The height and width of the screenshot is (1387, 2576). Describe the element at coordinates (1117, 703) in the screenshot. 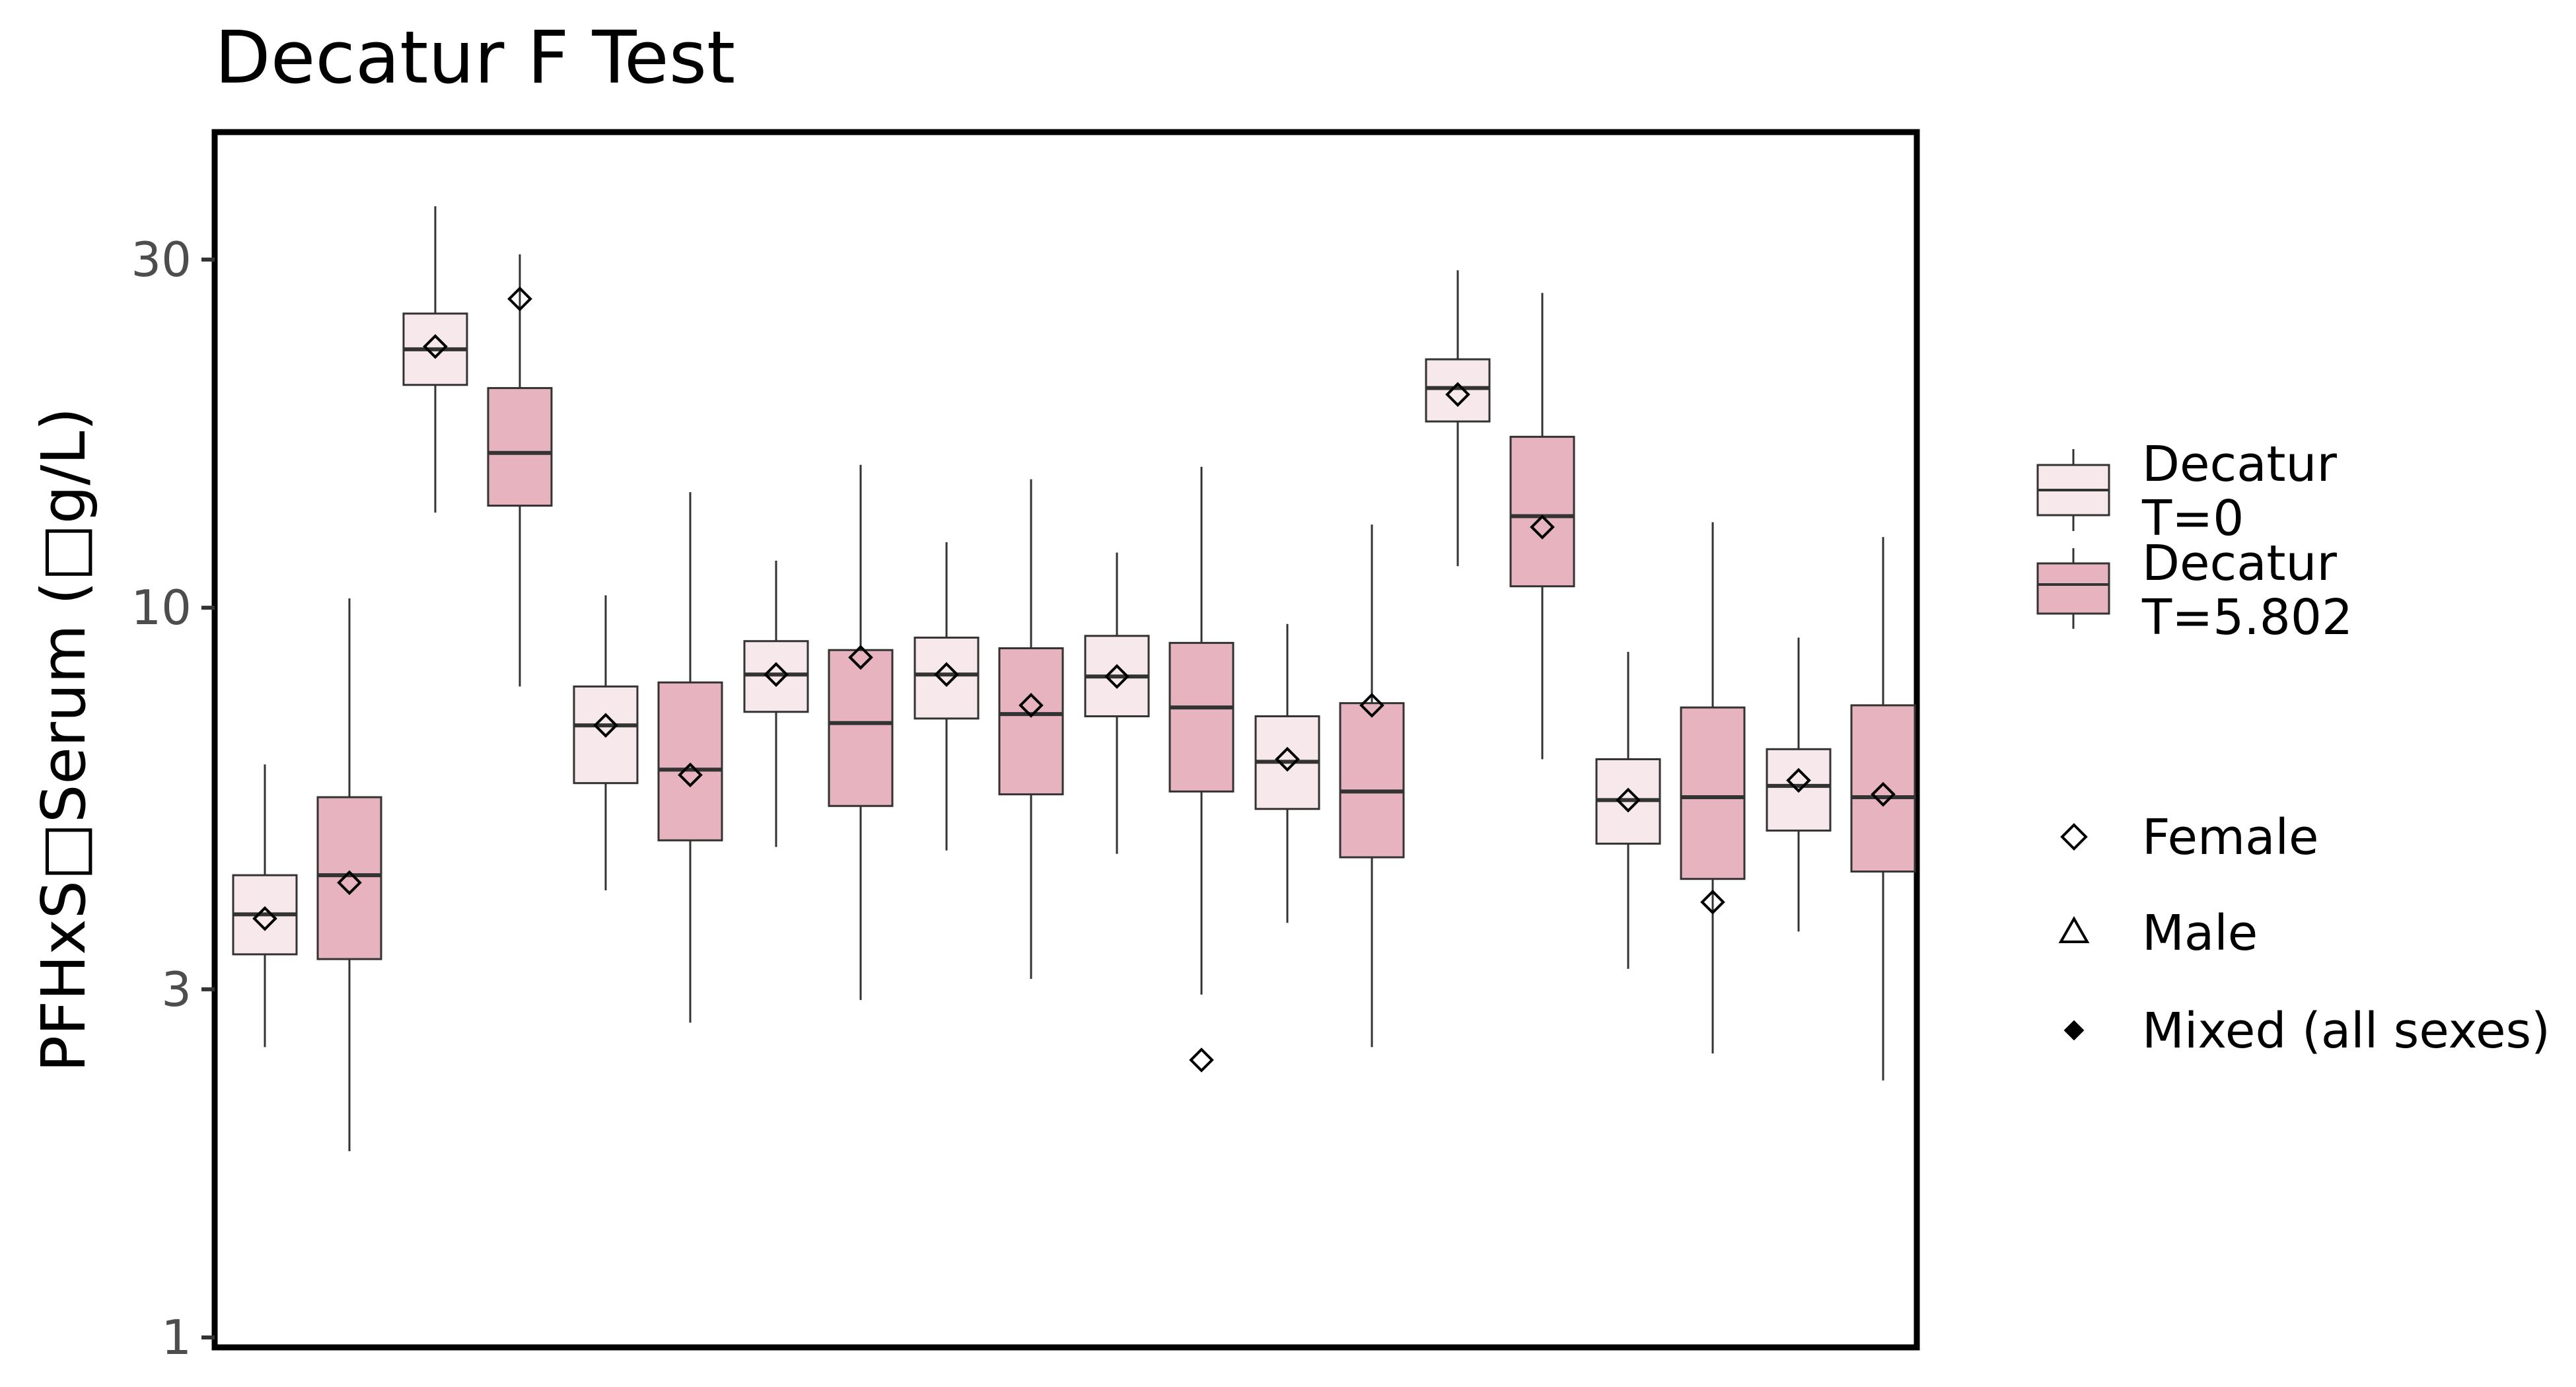

I see `box-6-t0` at that location.